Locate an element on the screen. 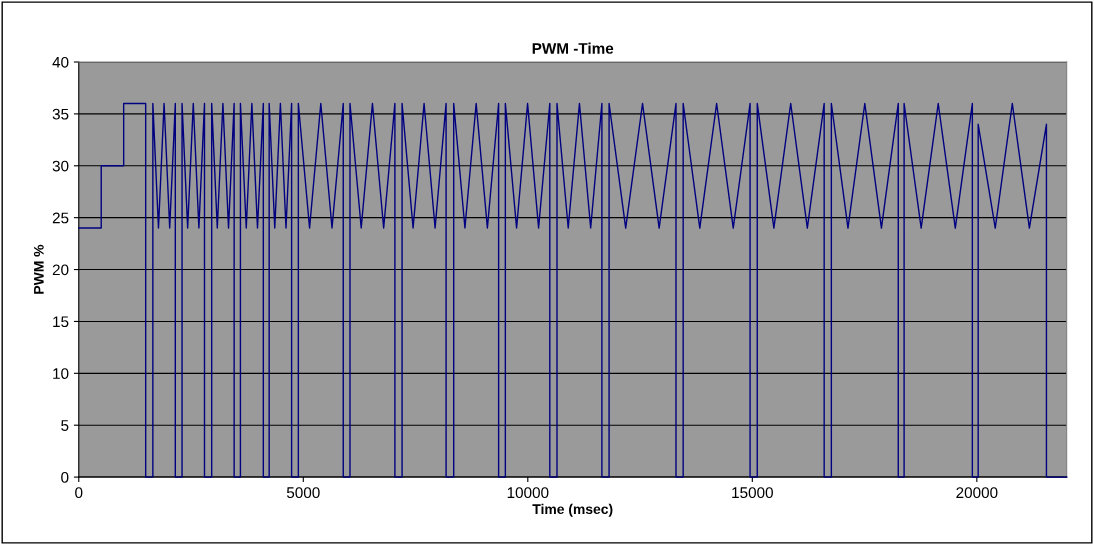 Image resolution: width=1094 pixels, height=544 pixels. x-tick-label: 20000 is located at coordinates (977, 493).